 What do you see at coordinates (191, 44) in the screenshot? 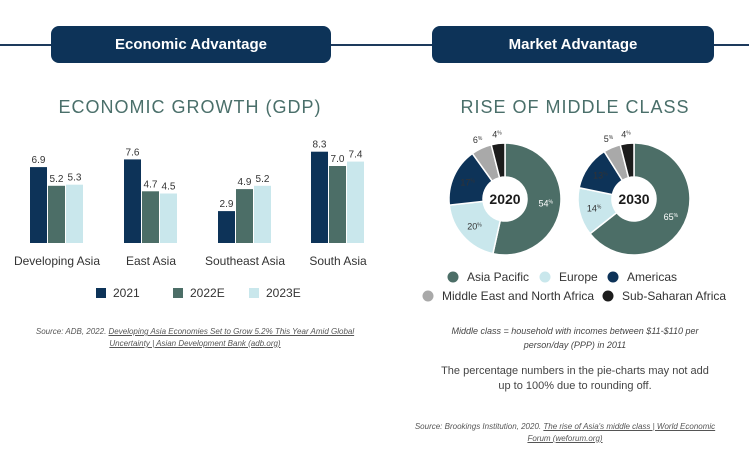
I see `economic-advantage-tab: Economic Advantage` at bounding box center [191, 44].